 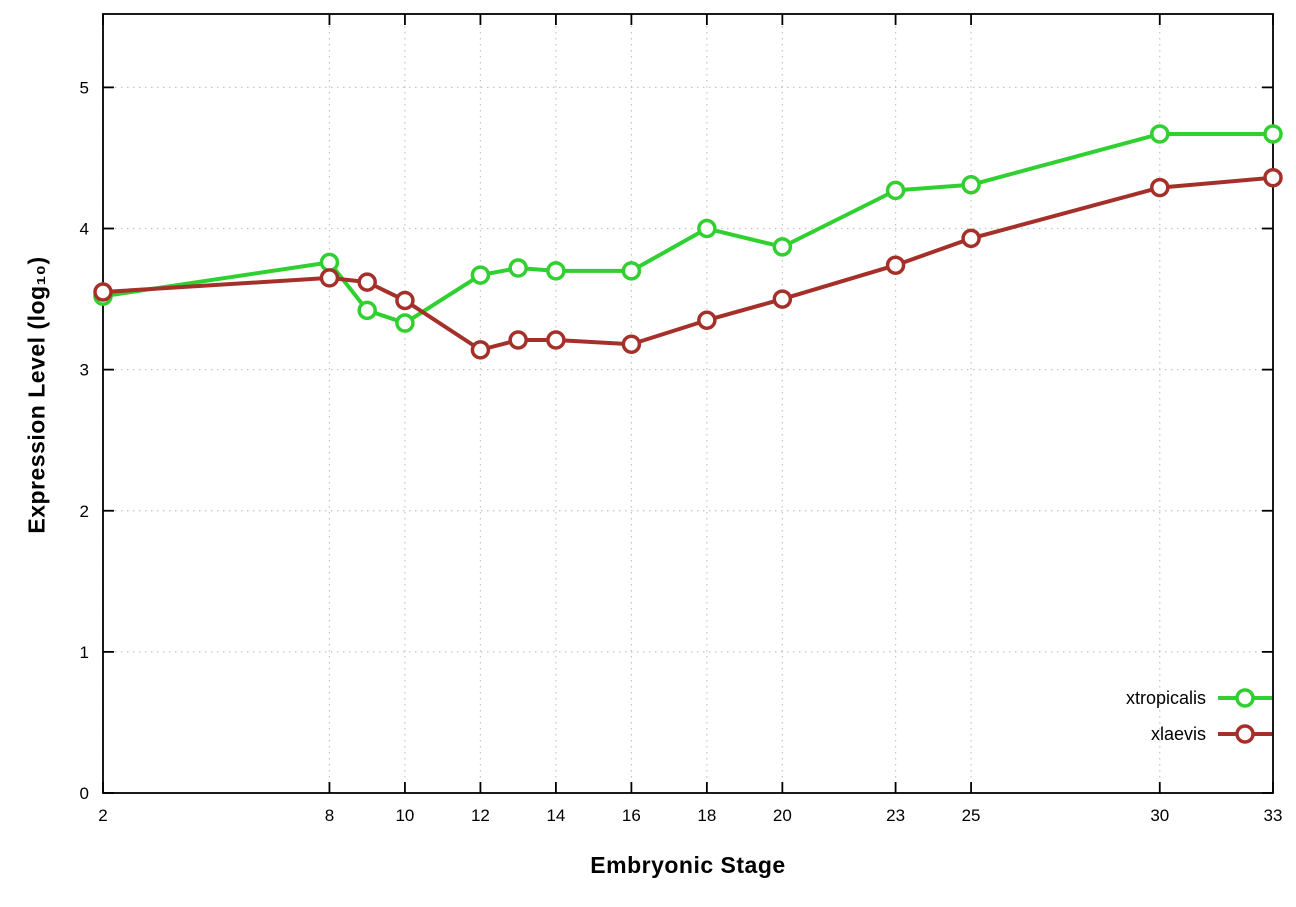 What do you see at coordinates (782, 815) in the screenshot?
I see `svg-text: 20` at bounding box center [782, 815].